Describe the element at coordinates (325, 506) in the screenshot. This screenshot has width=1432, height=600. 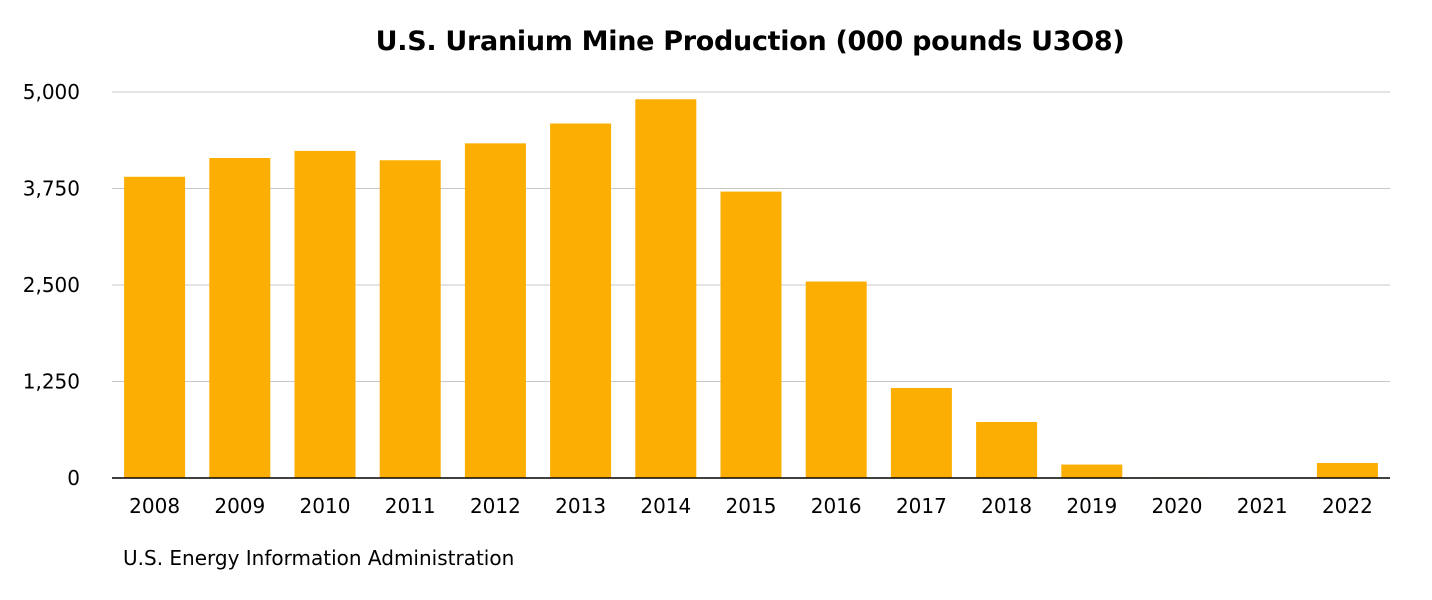
I see `x-tick-label: 2010` at that location.